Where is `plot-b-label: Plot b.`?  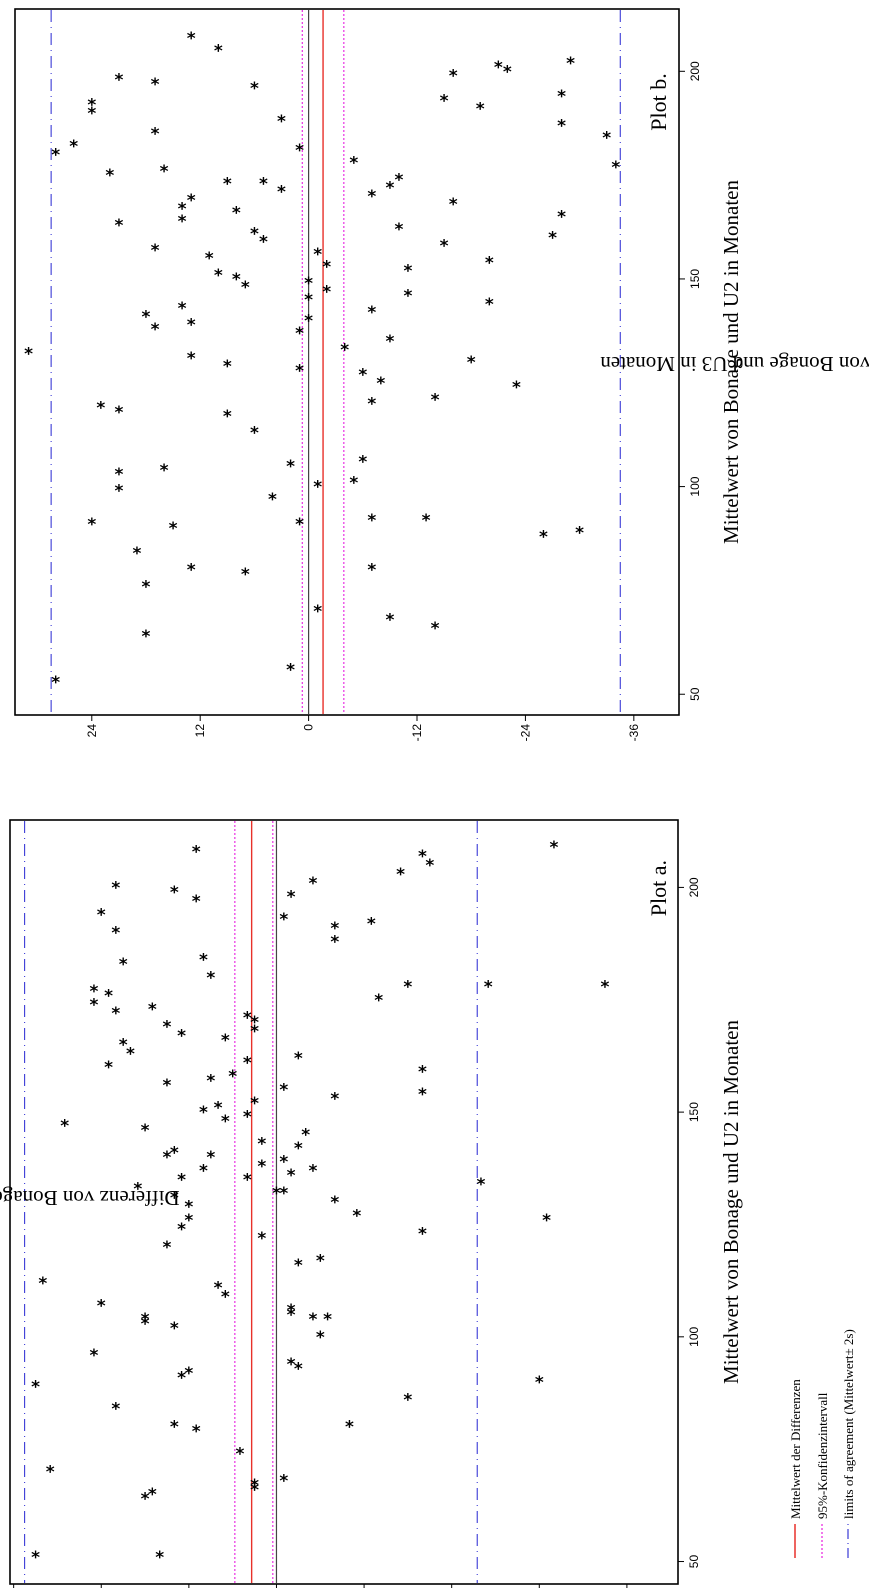 plot-b-label: Plot b. is located at coordinates (658, 101).